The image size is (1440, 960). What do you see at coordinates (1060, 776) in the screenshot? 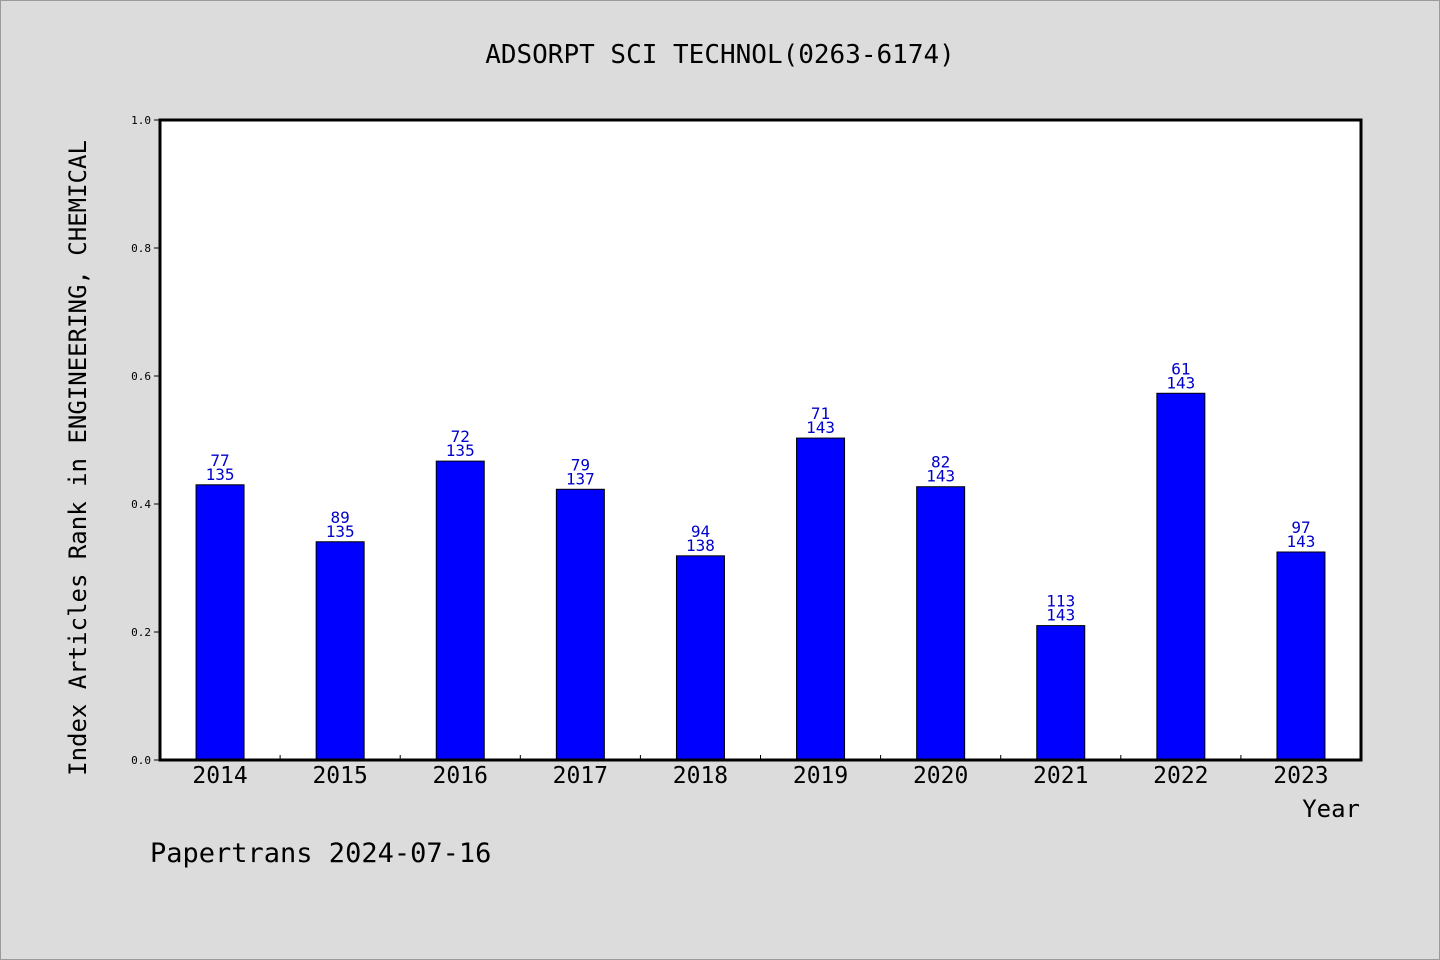
I see `x-tick-label: 2021` at bounding box center [1060, 776].